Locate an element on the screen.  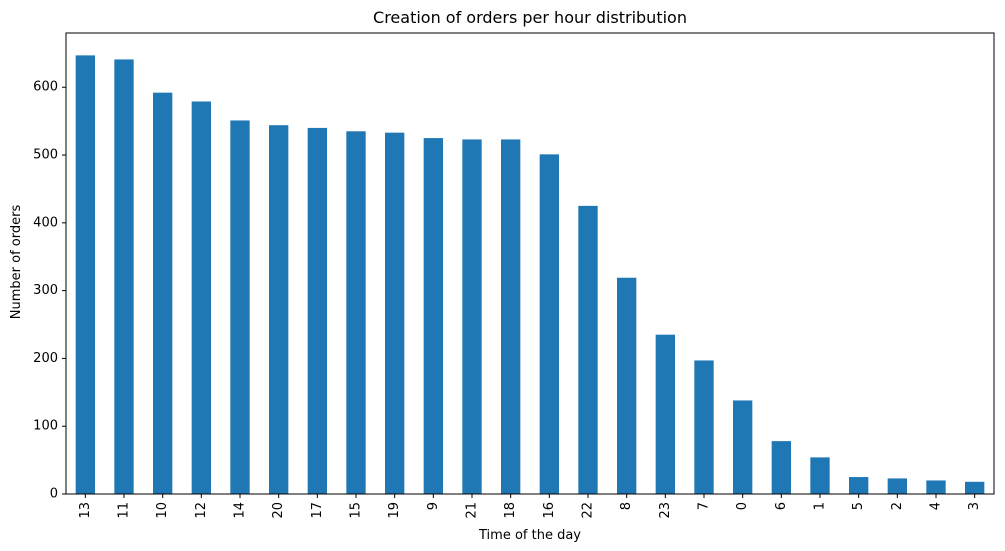
x-tick-label: 6 is located at coordinates (781, 506).